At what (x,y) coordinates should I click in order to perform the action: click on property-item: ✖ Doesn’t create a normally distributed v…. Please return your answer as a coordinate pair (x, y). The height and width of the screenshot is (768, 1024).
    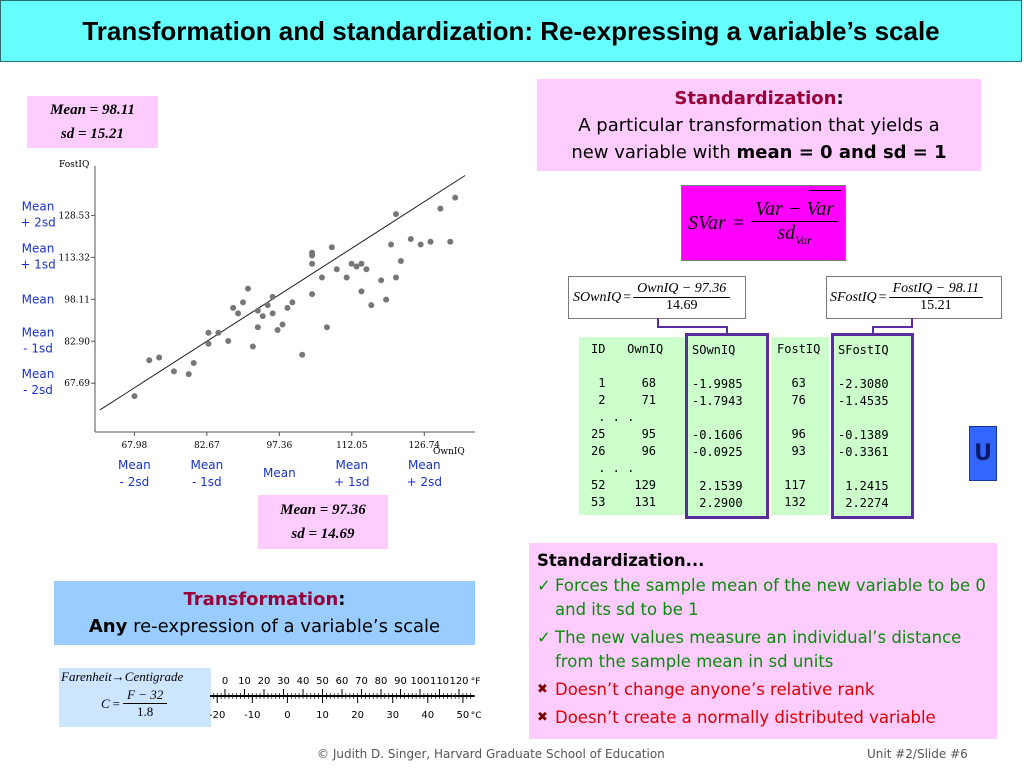
    Looking at the image, I should click on (763, 718).